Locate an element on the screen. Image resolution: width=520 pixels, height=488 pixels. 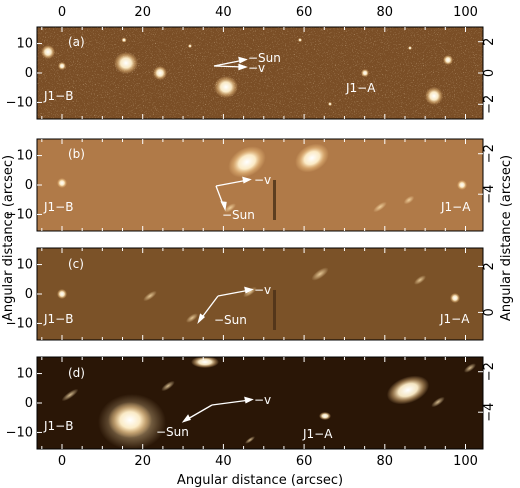
panel-a-sun-label: −Sun is located at coordinates (264, 58).